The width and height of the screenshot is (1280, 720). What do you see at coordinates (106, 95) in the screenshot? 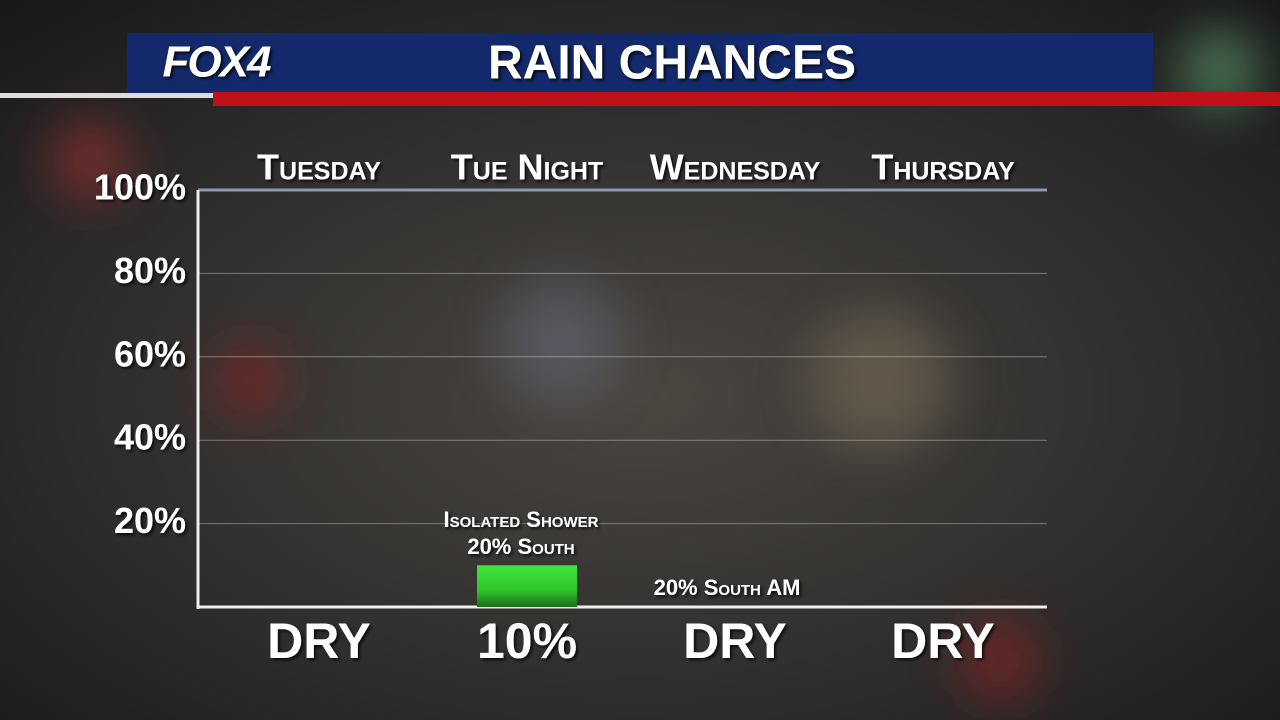
I see `header-line` at bounding box center [106, 95].